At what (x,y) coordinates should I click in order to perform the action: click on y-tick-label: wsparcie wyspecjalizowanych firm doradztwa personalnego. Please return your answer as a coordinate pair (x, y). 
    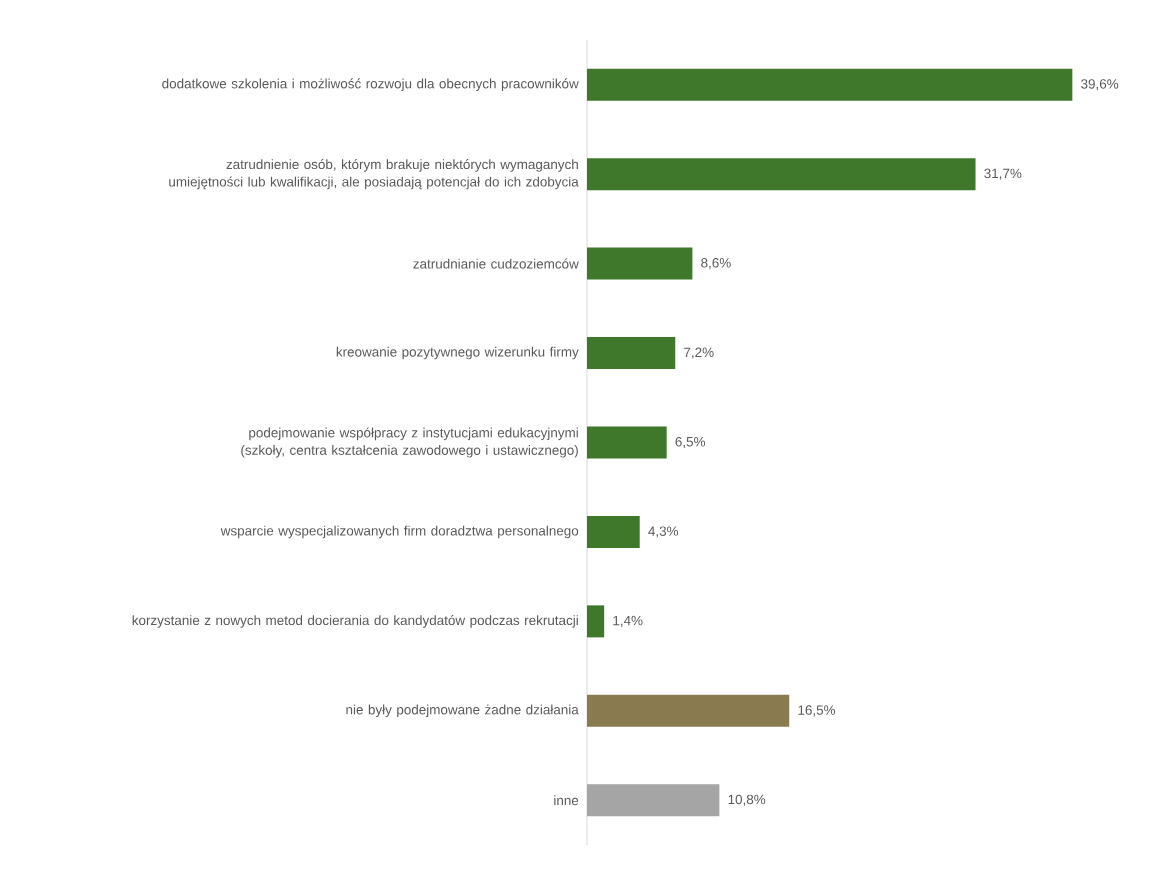
    Looking at the image, I should click on (399, 532).